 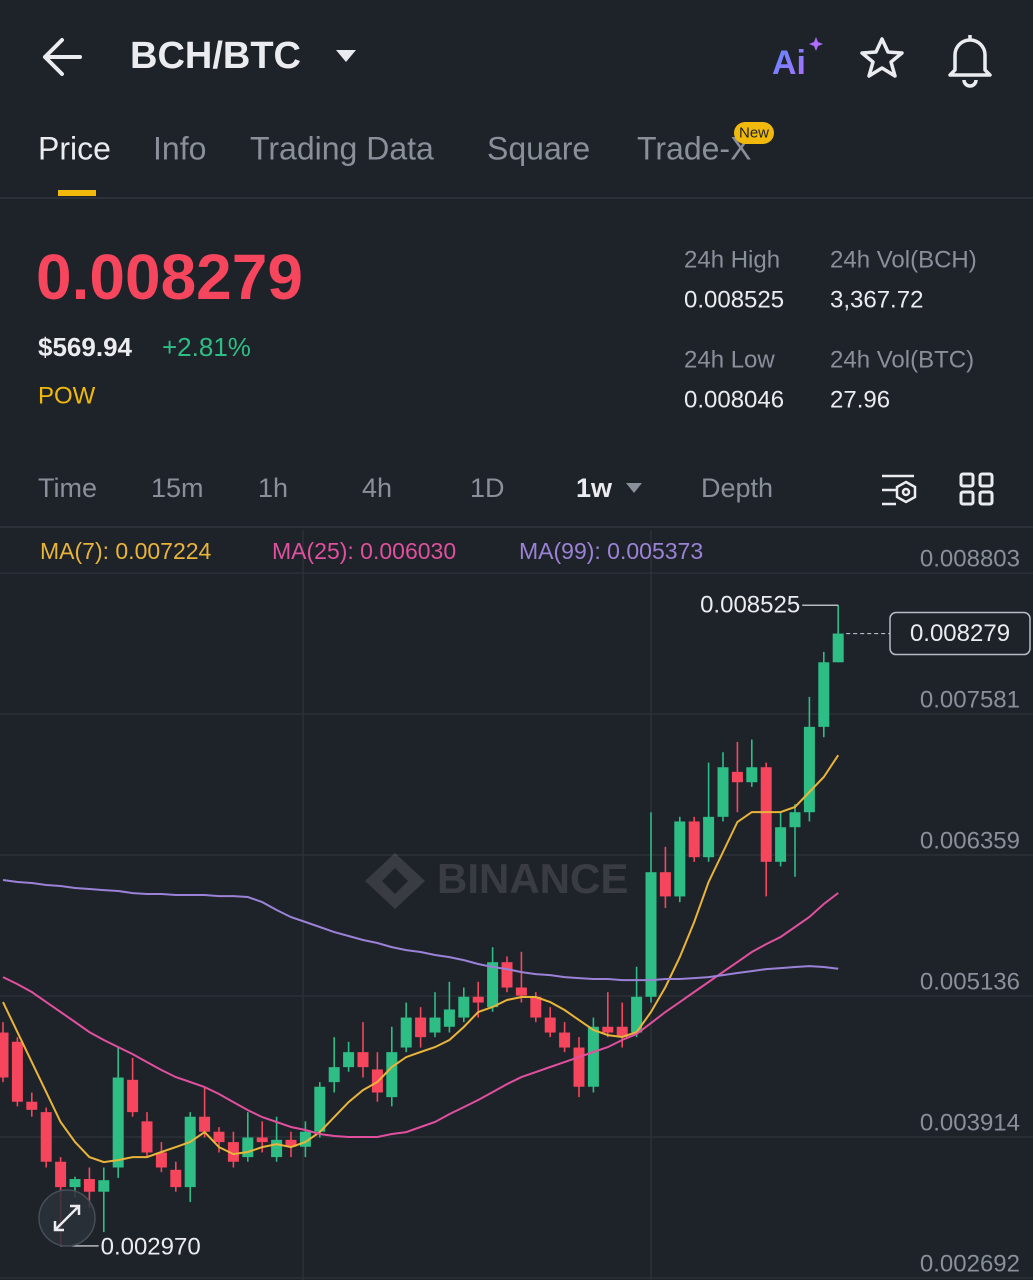 What do you see at coordinates (273, 488) in the screenshot?
I see `interval: 1h` at bounding box center [273, 488].